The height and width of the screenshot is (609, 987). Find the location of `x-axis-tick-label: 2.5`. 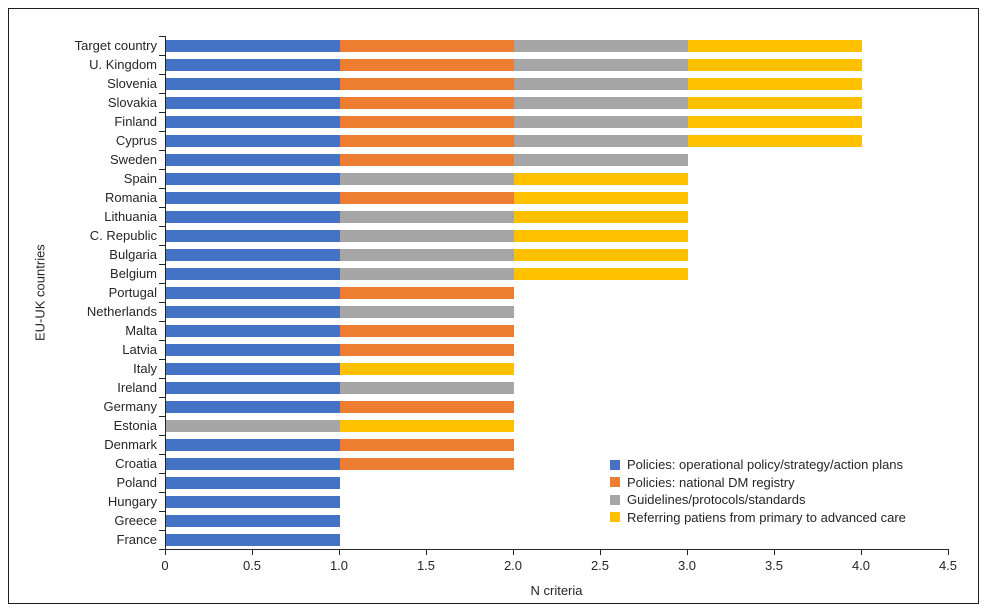

x-axis-tick-label: 2.5 is located at coordinates (600, 565).